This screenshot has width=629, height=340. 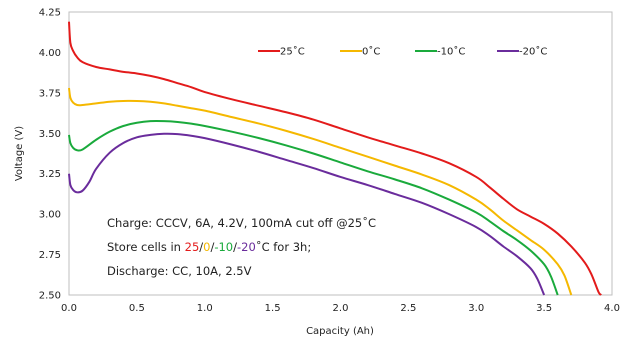 I want to click on annotation-segment-5: -10, so click(x=223, y=247).